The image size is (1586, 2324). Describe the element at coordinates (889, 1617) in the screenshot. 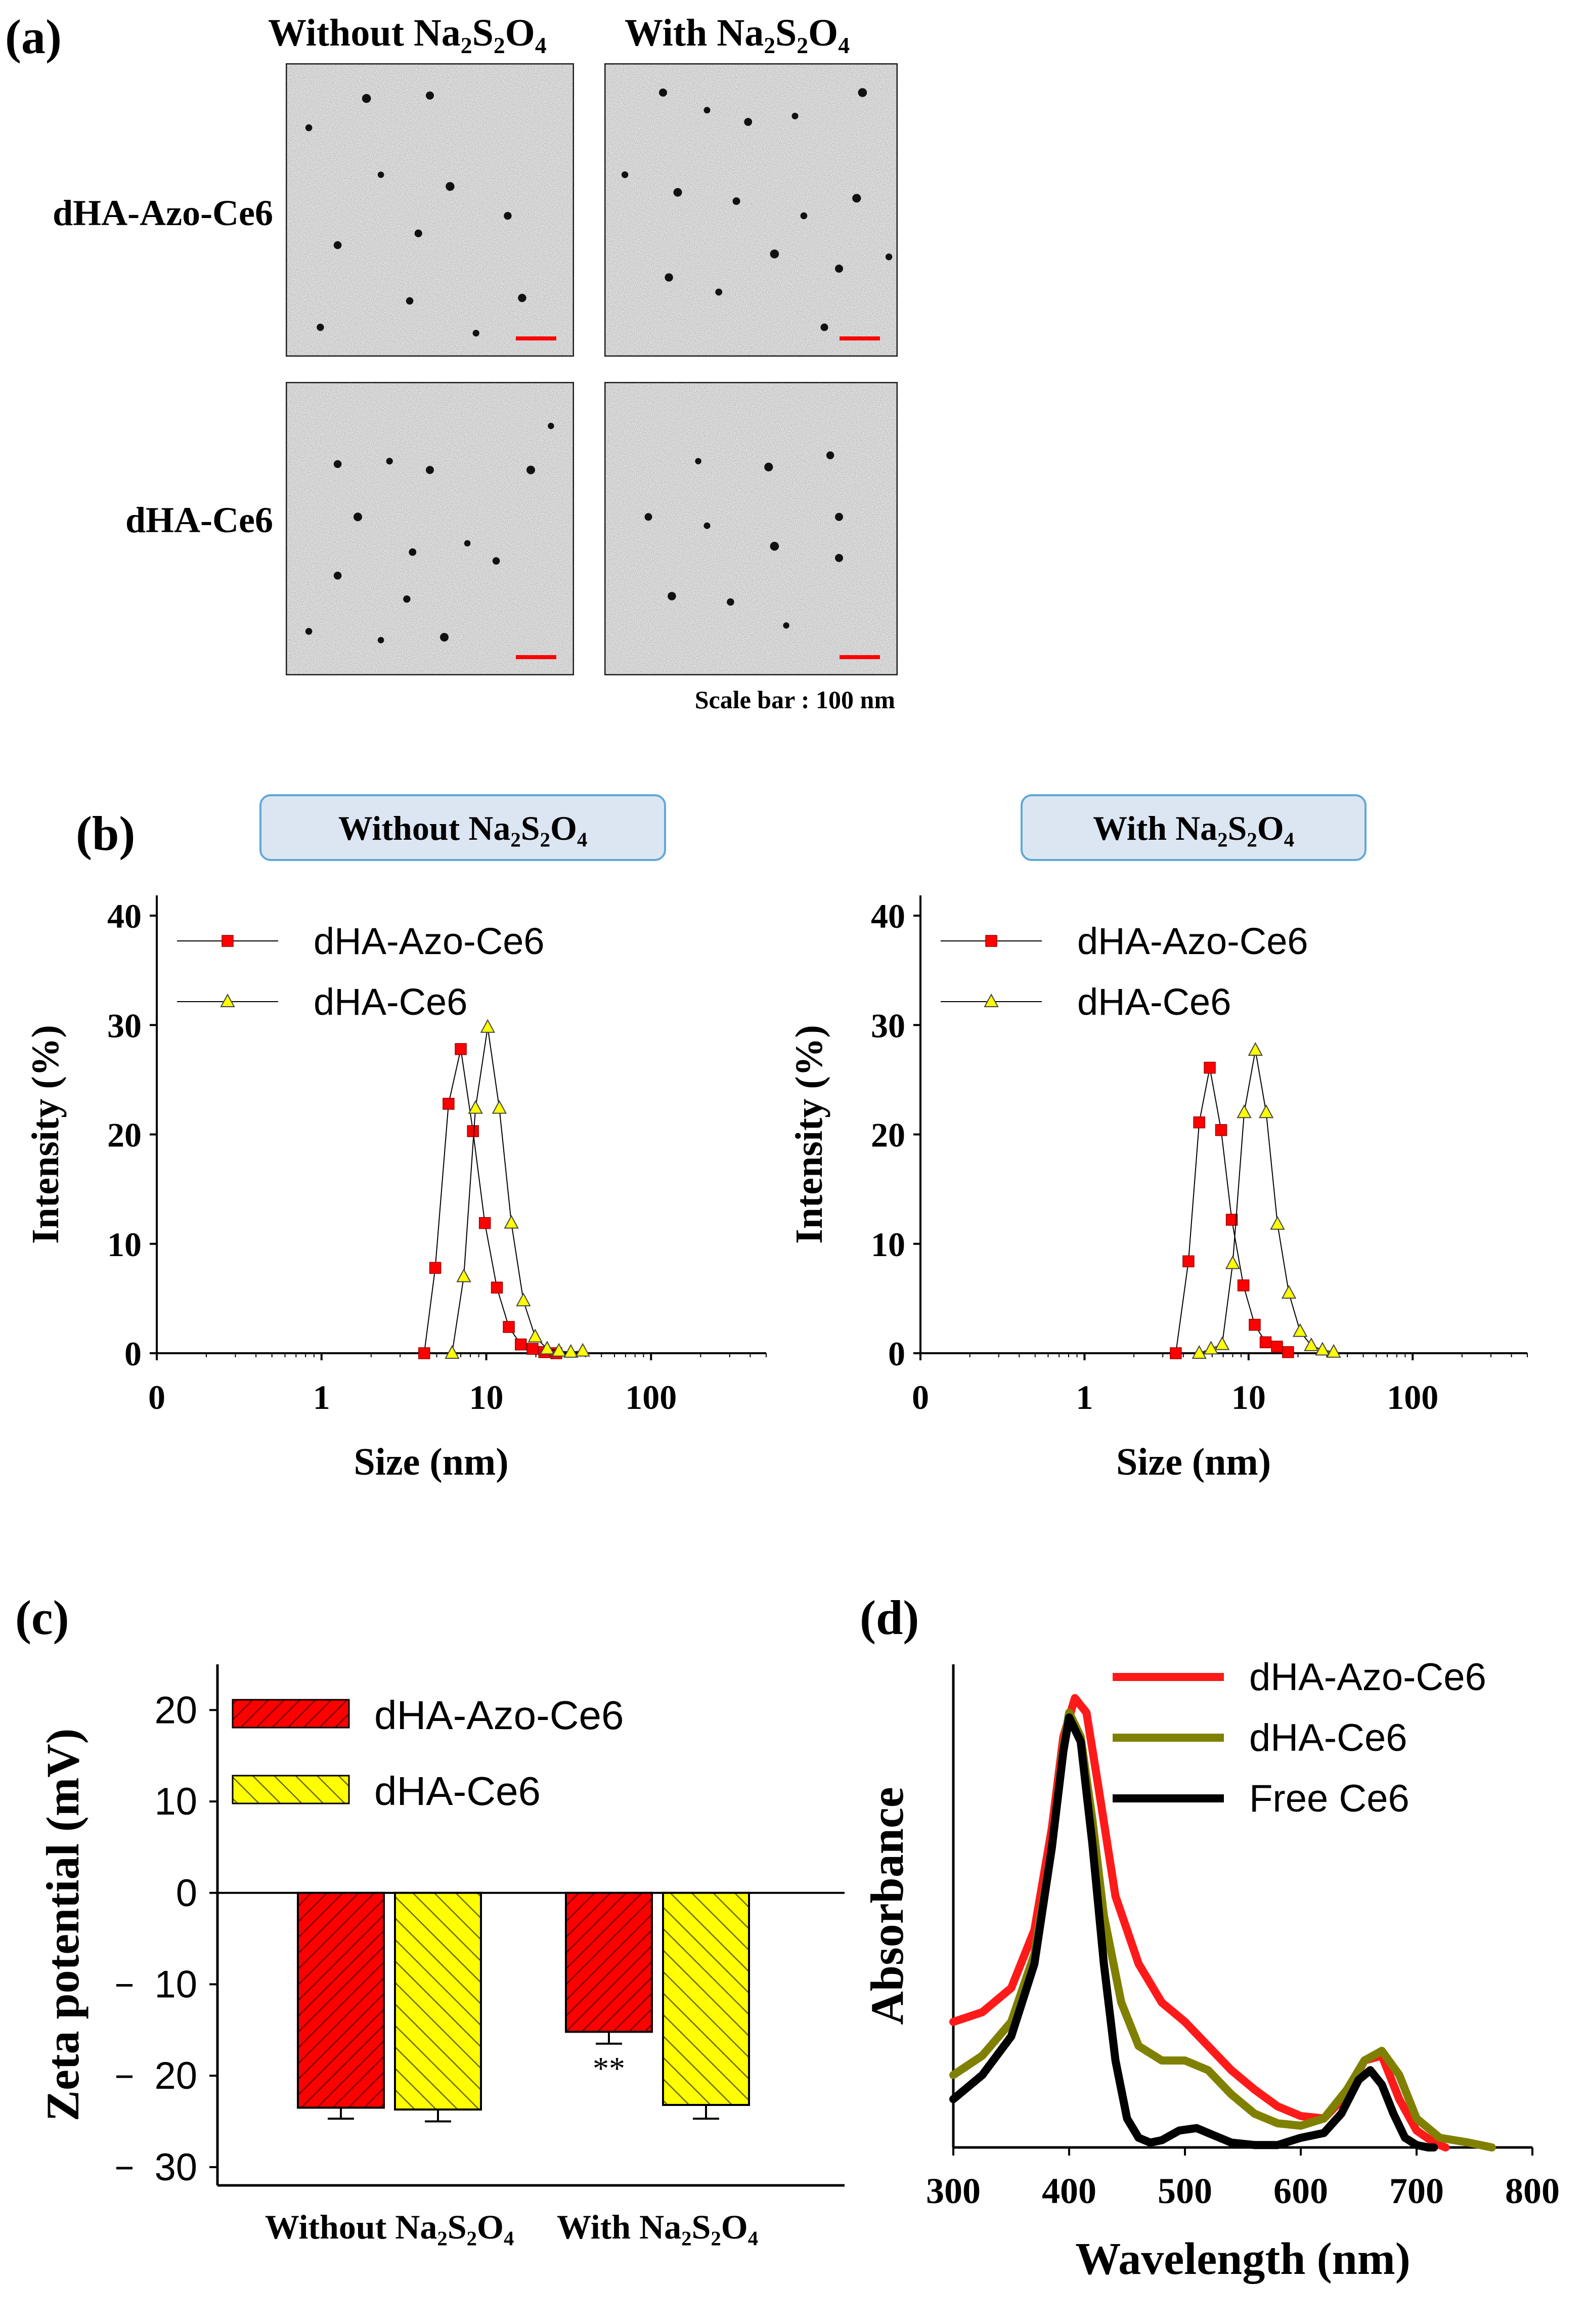

I see `panel-d-label: (d)` at that location.